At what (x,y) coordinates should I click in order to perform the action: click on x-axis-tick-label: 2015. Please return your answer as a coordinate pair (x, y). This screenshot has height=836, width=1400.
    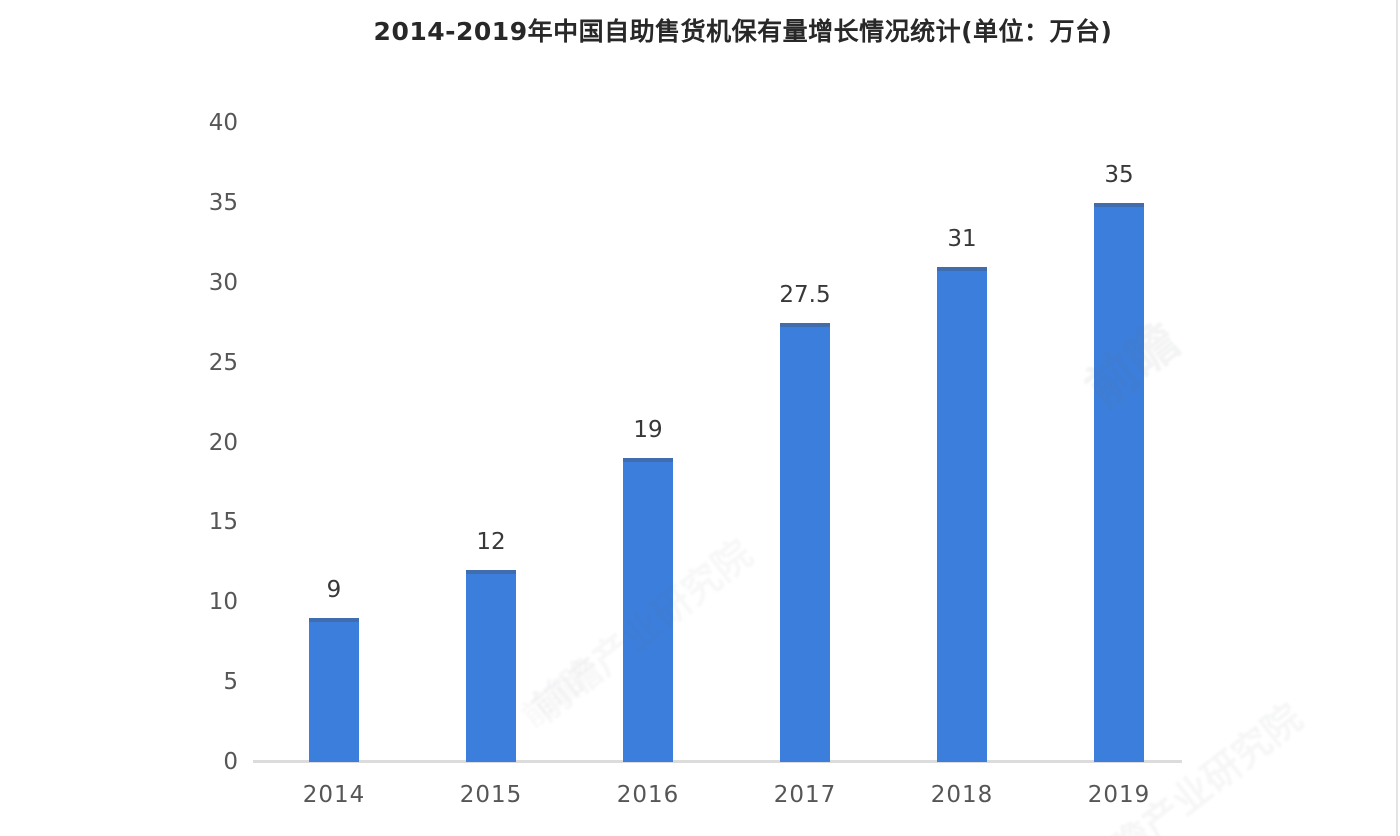
    Looking at the image, I should click on (491, 795).